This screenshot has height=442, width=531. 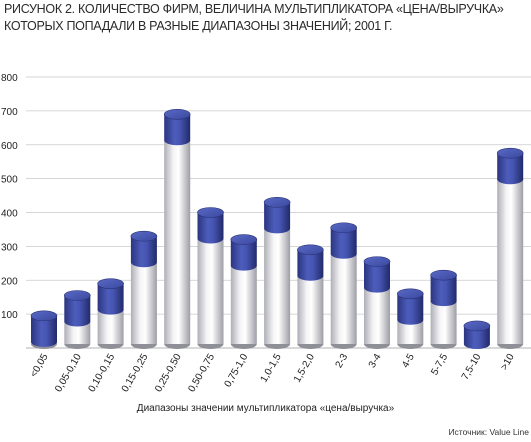 What do you see at coordinates (9, 214) in the screenshot?
I see `y-tick-label: 400` at bounding box center [9, 214].